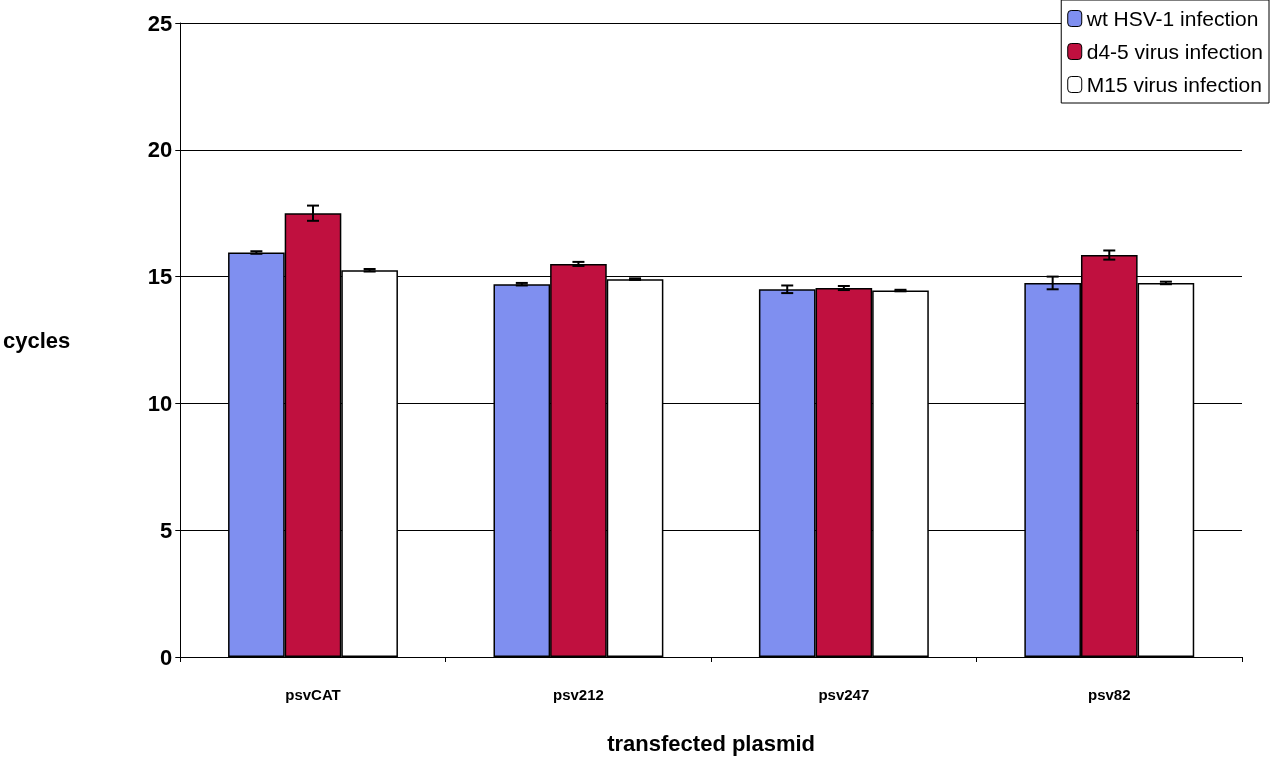 The width and height of the screenshot is (1277, 781). What do you see at coordinates (1109, 694) in the screenshot?
I see `x-tick-label: psv82` at bounding box center [1109, 694].